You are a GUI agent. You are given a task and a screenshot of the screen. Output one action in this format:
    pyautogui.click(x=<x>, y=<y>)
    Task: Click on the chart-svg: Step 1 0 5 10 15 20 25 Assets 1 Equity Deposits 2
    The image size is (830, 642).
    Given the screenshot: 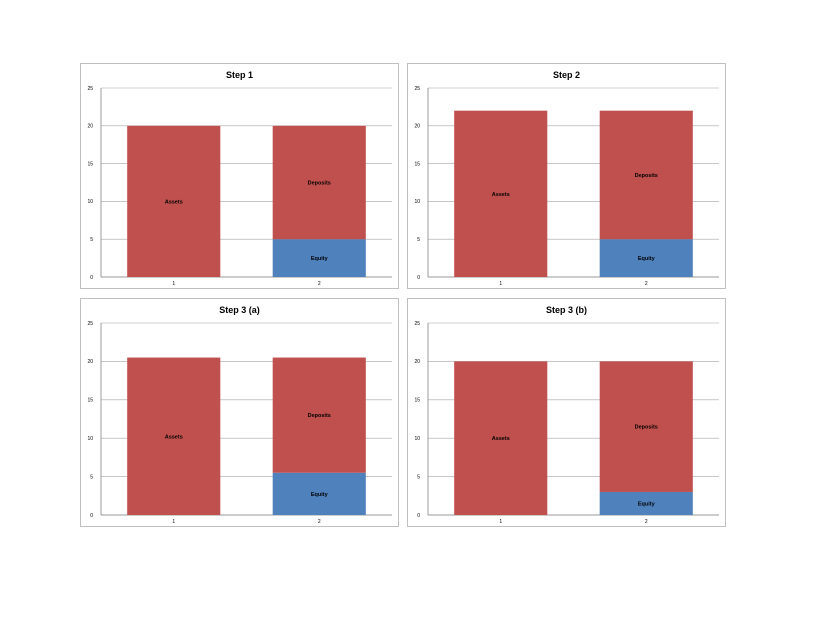 What is the action you would take?
    pyautogui.click(x=239, y=178)
    